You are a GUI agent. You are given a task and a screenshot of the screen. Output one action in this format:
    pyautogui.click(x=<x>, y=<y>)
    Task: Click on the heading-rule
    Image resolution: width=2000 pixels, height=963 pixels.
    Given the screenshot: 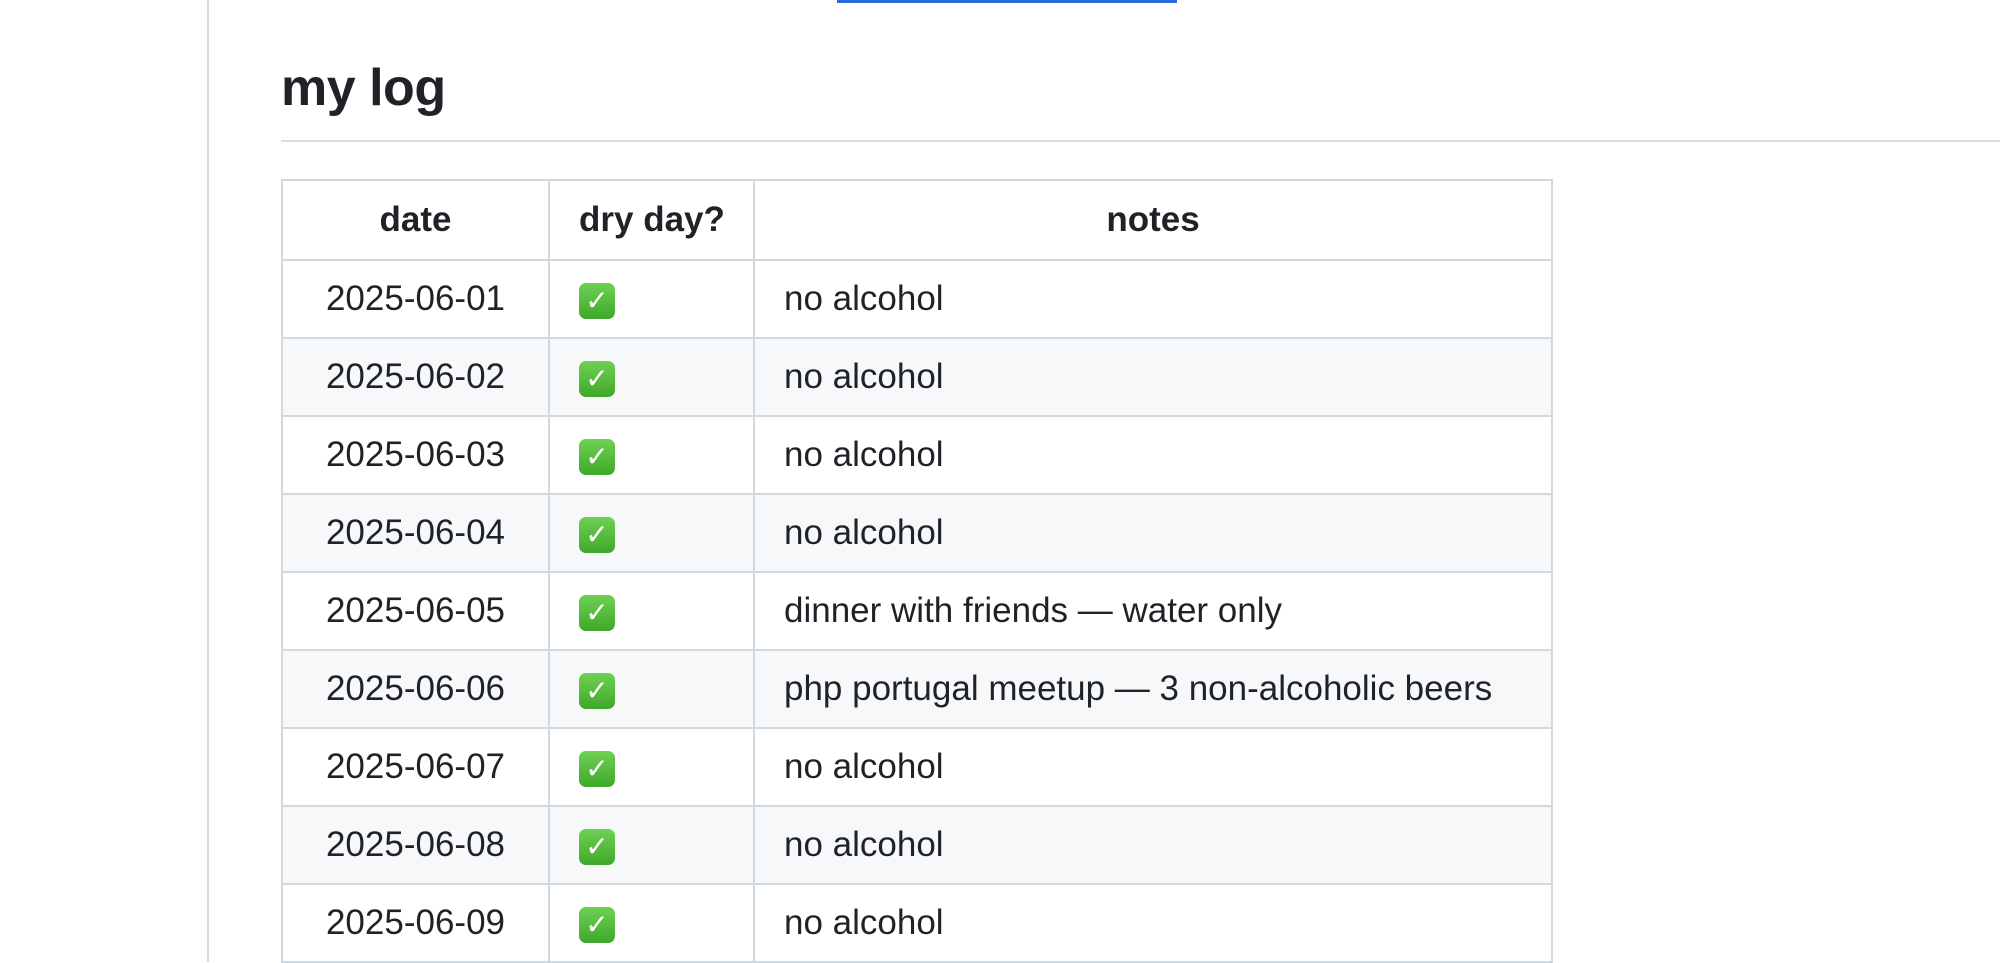 What is the action you would take?
    pyautogui.click(x=1140, y=141)
    